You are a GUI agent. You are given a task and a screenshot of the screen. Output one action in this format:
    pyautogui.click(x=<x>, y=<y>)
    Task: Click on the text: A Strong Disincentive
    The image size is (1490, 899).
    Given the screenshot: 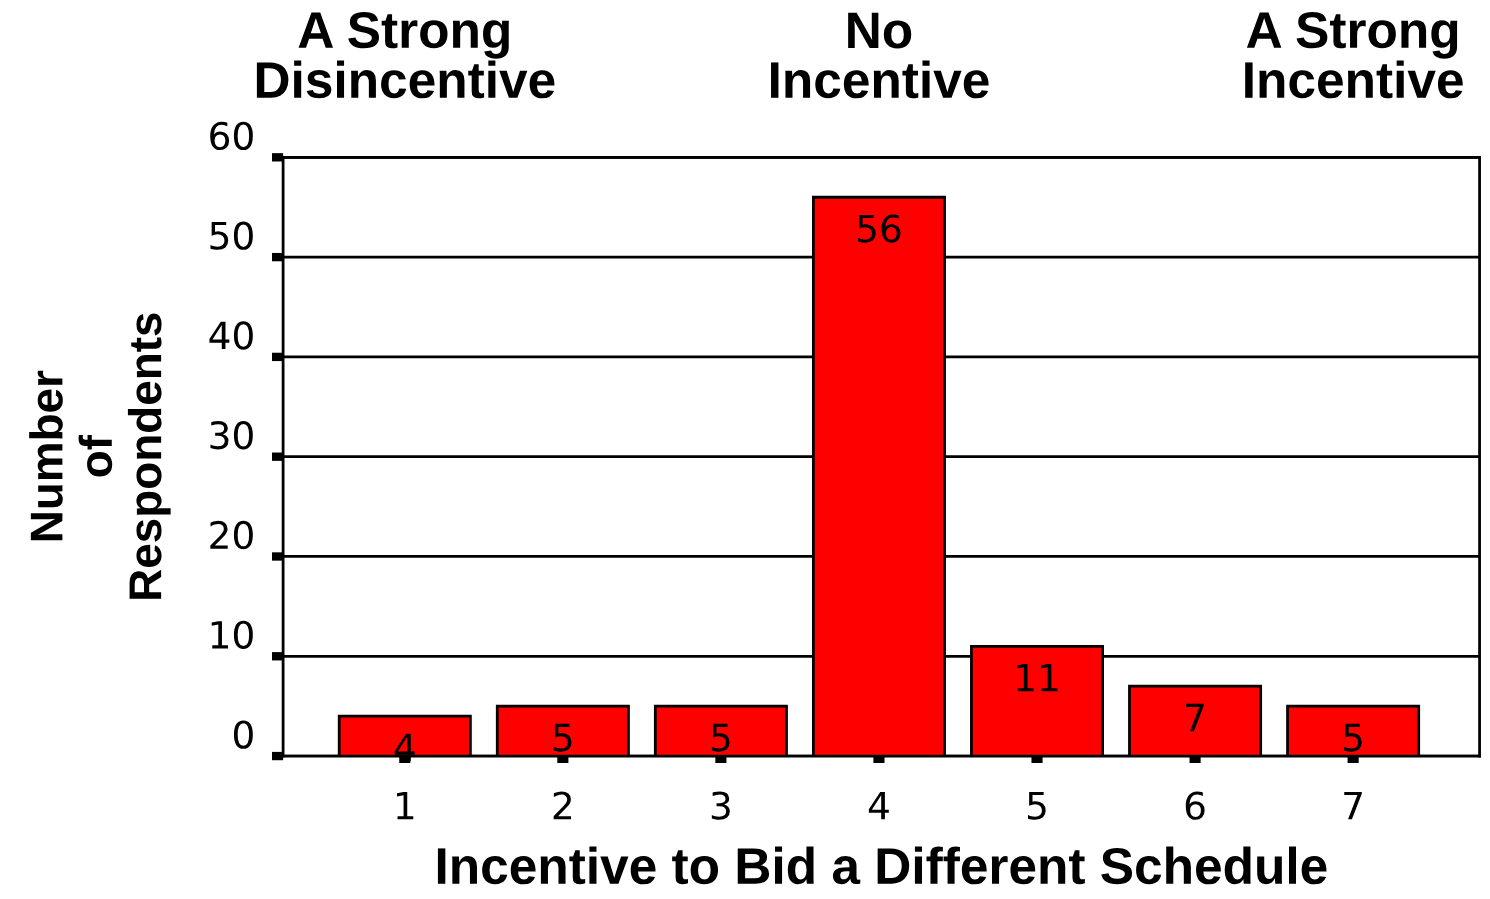 What is the action you would take?
    pyautogui.click(x=405, y=55)
    